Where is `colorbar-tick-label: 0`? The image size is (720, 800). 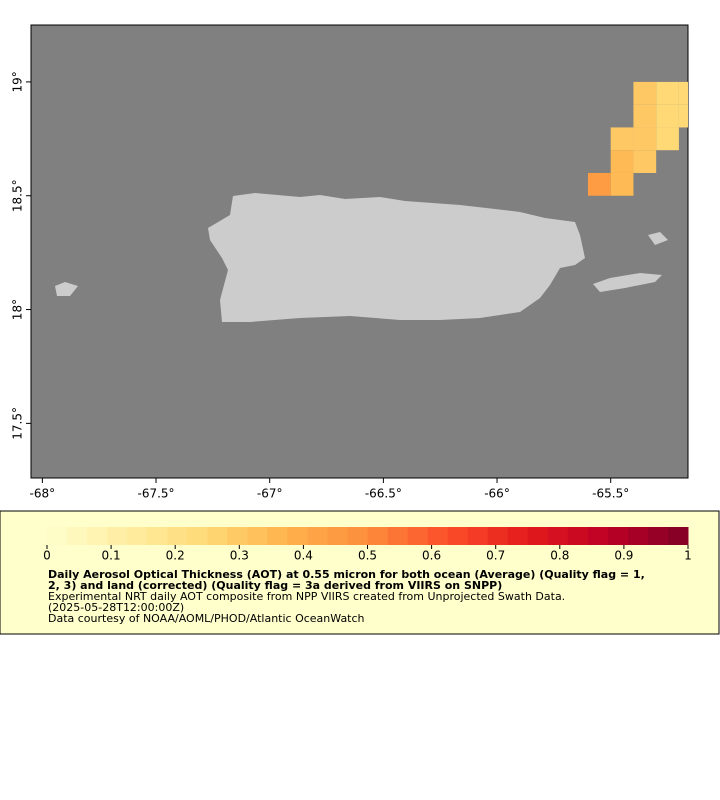 colorbar-tick-label: 0 is located at coordinates (47, 556).